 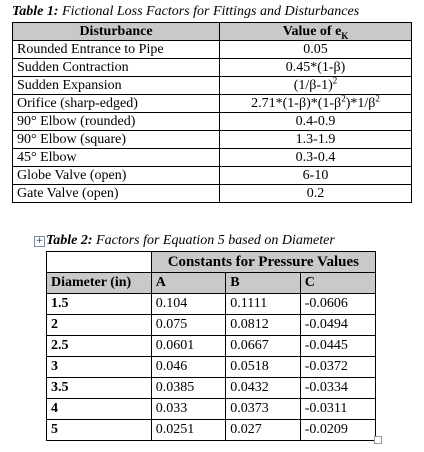 What do you see at coordinates (263, 346) in the screenshot?
I see `constant-b-cell: 0.0667` at bounding box center [263, 346].